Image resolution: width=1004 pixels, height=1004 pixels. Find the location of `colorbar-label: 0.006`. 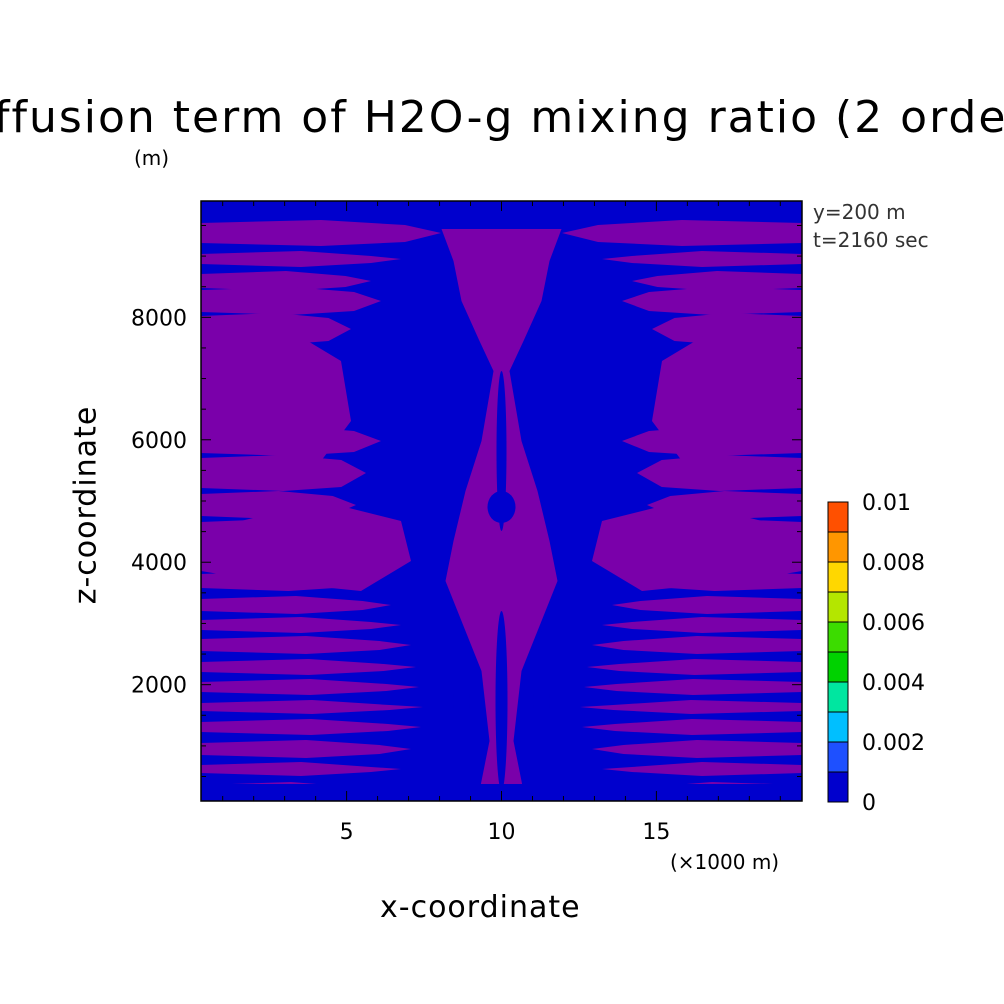

colorbar-label: 0.006 is located at coordinates (893, 623).